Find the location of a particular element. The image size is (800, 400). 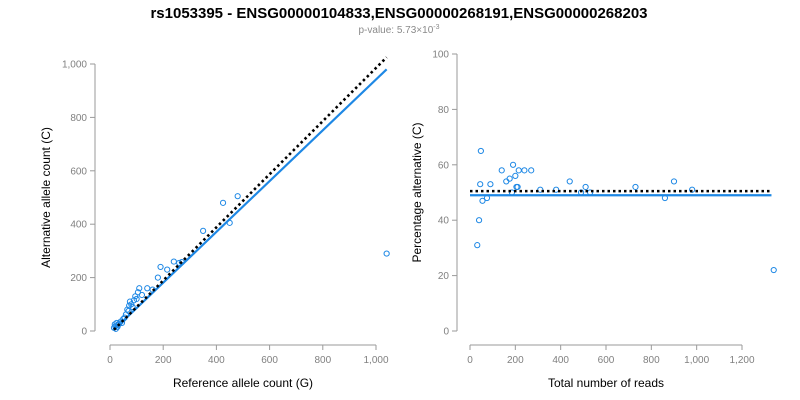

left-x-tick-label: 400 is located at coordinates (216, 360).